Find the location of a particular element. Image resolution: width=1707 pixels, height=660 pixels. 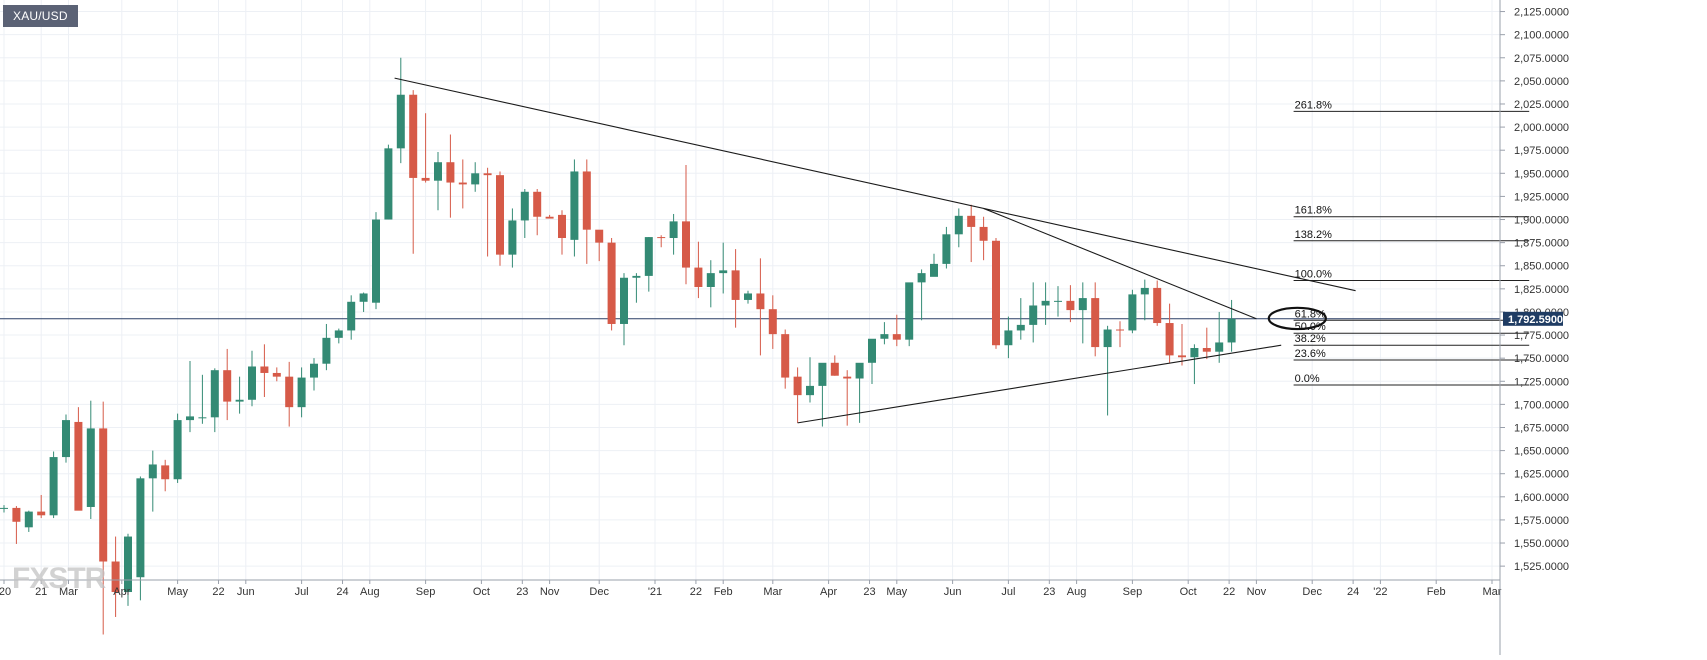

symbol-tag: XAU/USD is located at coordinates (40, 16).